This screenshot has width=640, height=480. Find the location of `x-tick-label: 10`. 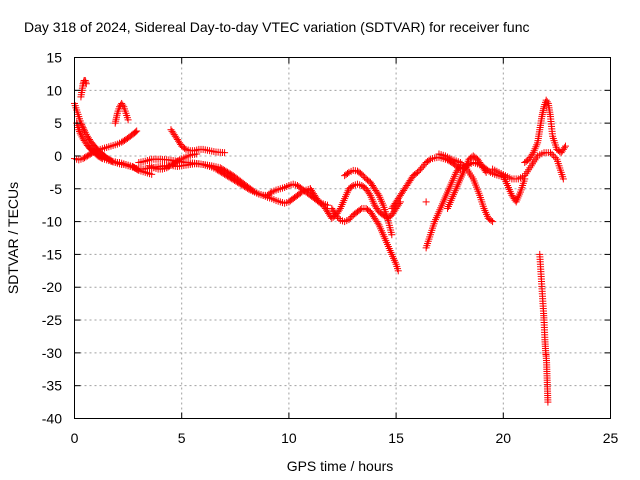

x-tick-label: 10 is located at coordinates (289, 438).